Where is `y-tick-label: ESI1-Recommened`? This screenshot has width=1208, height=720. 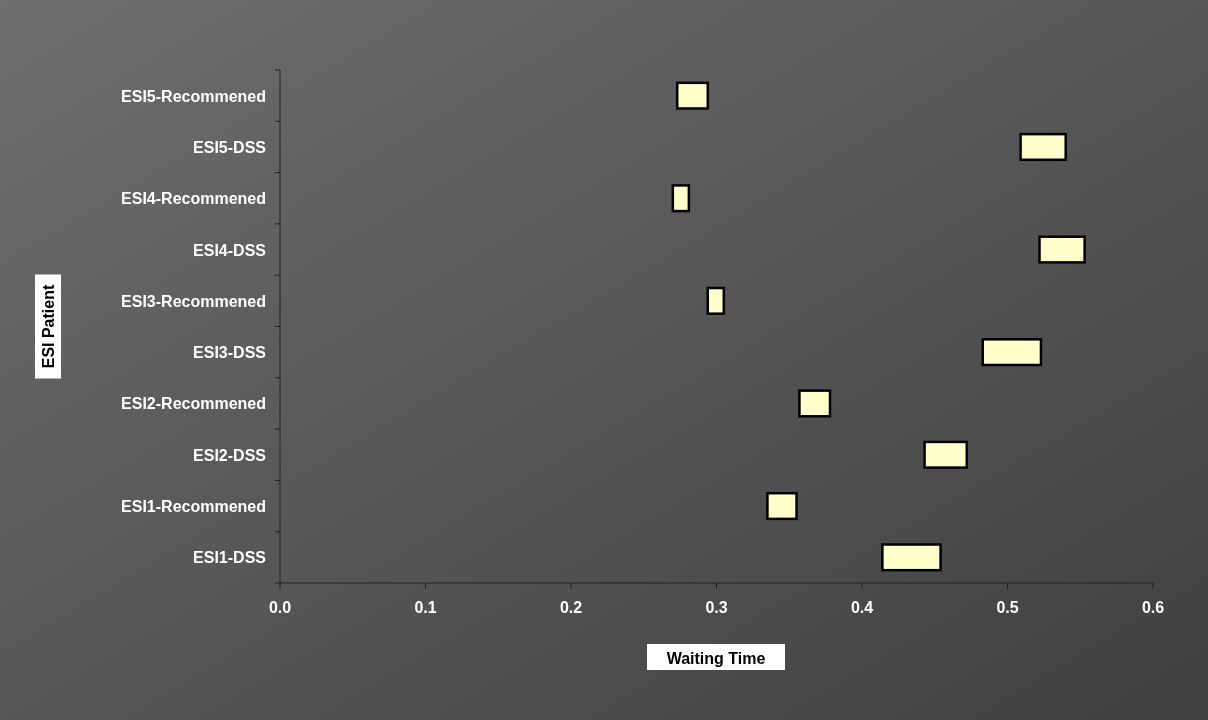 y-tick-label: ESI1-Recommened is located at coordinates (193, 507).